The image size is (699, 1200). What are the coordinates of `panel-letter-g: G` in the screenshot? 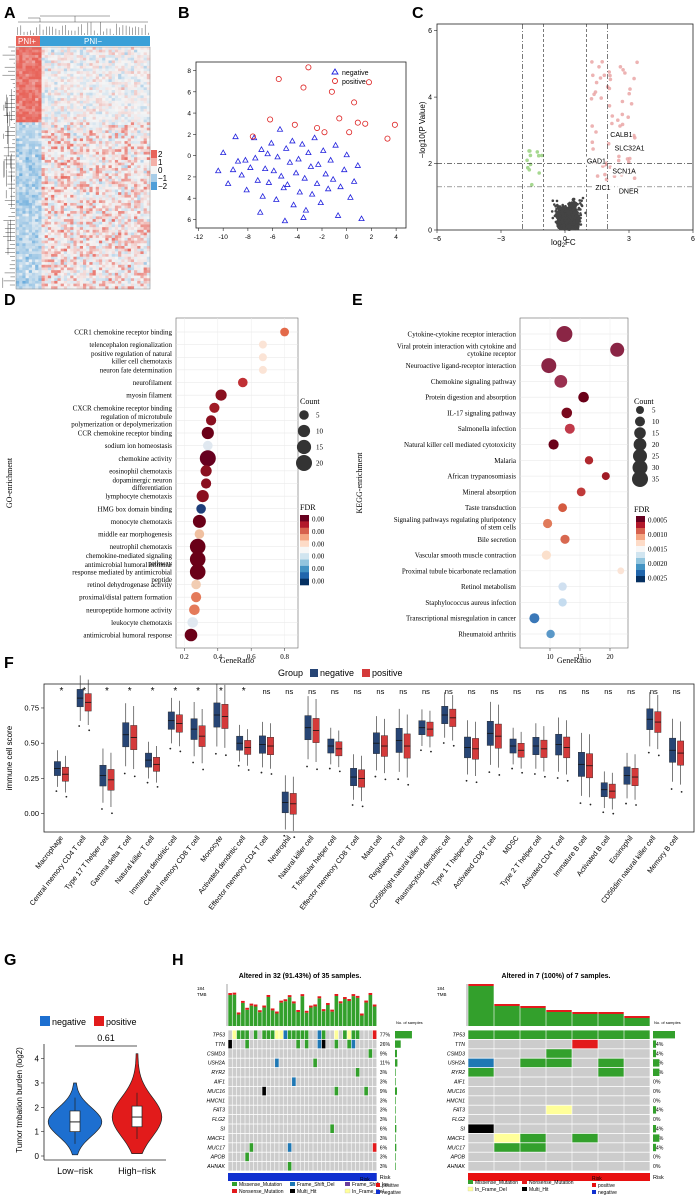 It's located at (10, 960).